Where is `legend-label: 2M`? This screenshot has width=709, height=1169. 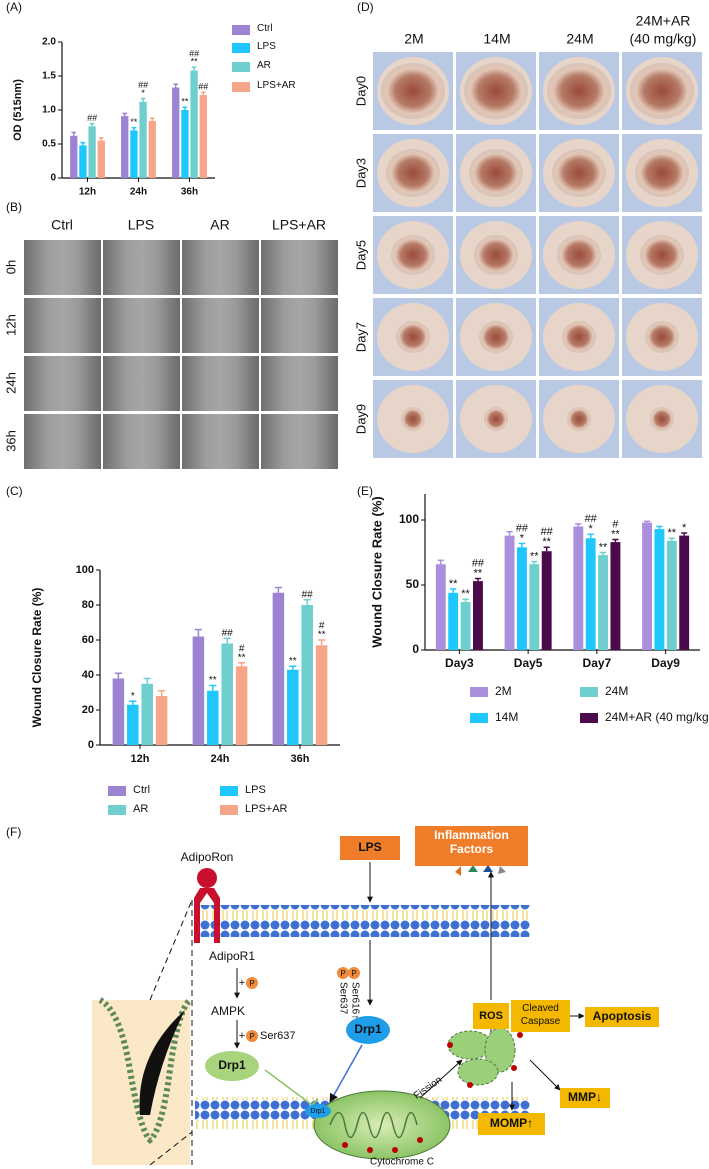
legend-label: 2M is located at coordinates (503, 691).